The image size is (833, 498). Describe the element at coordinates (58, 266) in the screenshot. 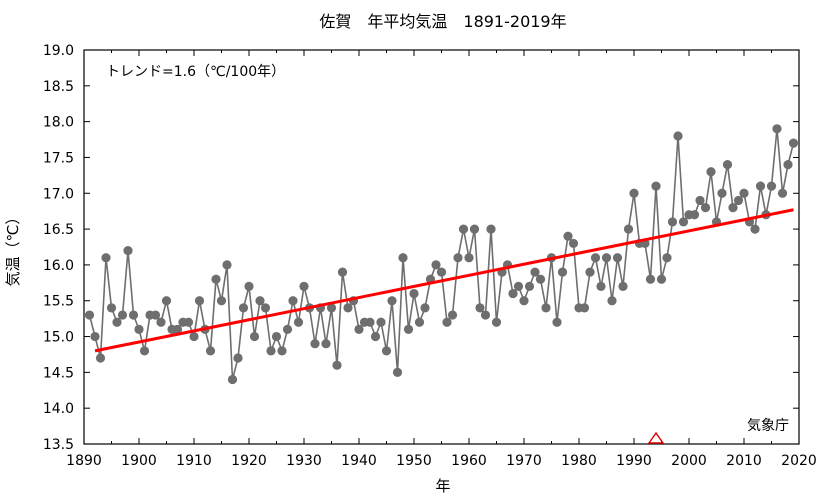

I see `y-tick-label: 16.0` at that location.